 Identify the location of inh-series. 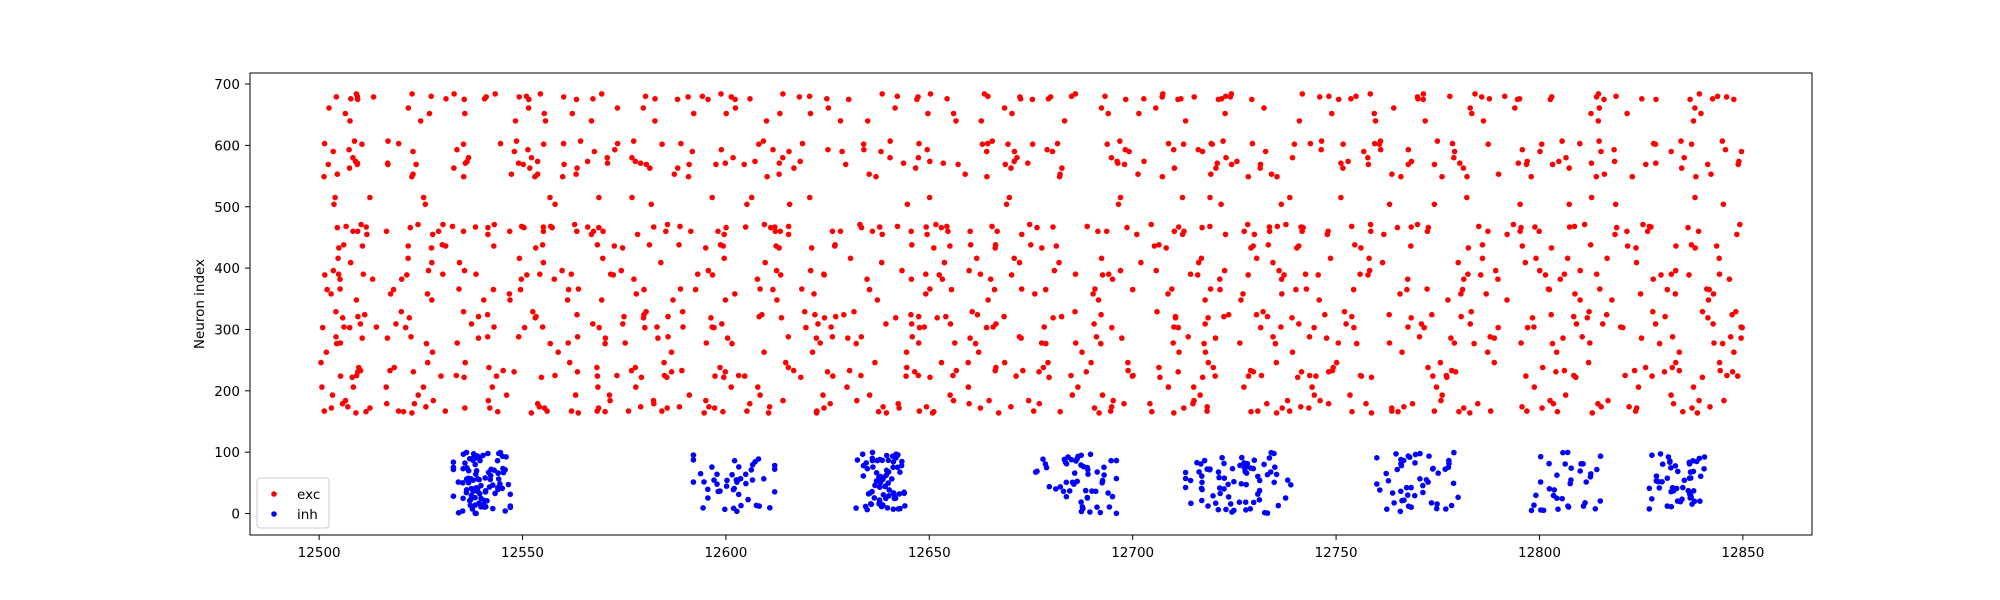
(1079, 483).